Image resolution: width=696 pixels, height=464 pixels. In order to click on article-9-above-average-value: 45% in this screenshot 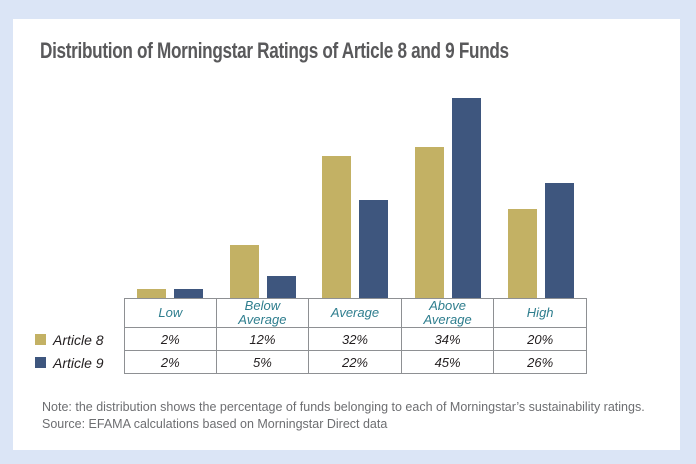, I will do `click(448, 362)`.